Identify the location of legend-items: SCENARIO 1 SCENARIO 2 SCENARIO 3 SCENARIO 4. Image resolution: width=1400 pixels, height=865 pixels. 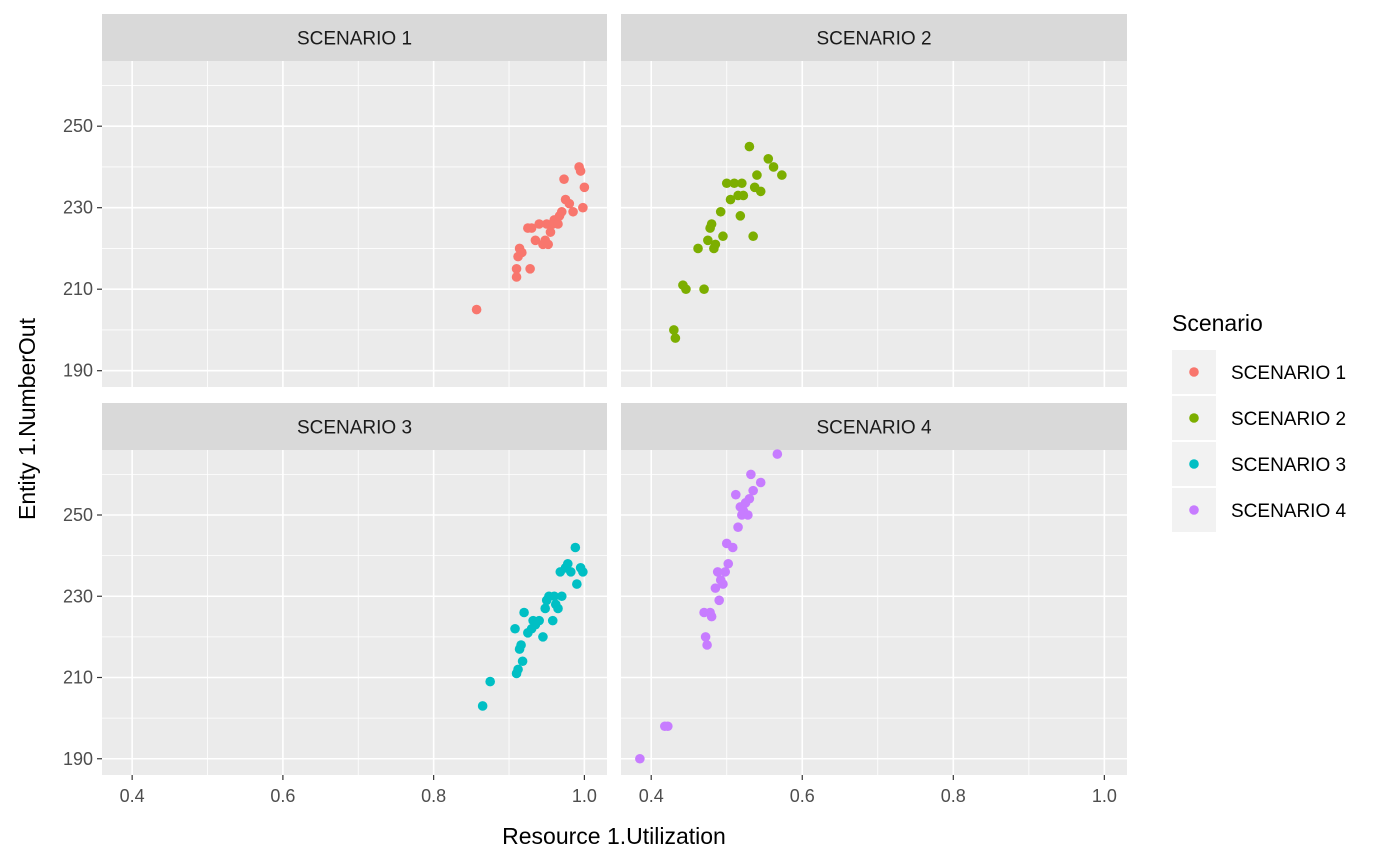
(1259, 441).